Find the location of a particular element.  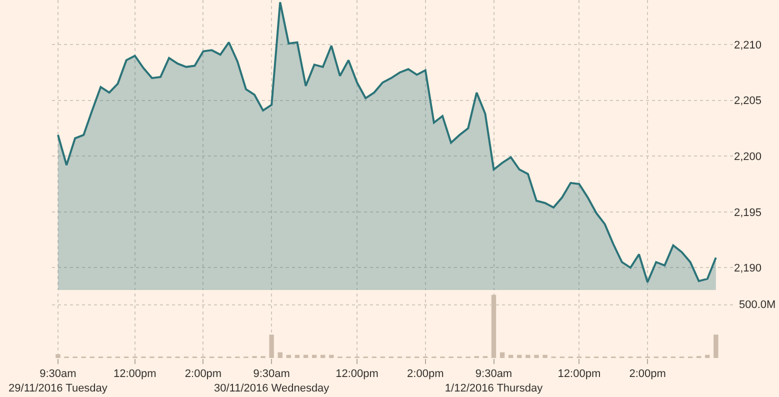

y-tick-label: 2,210 is located at coordinates (748, 45).